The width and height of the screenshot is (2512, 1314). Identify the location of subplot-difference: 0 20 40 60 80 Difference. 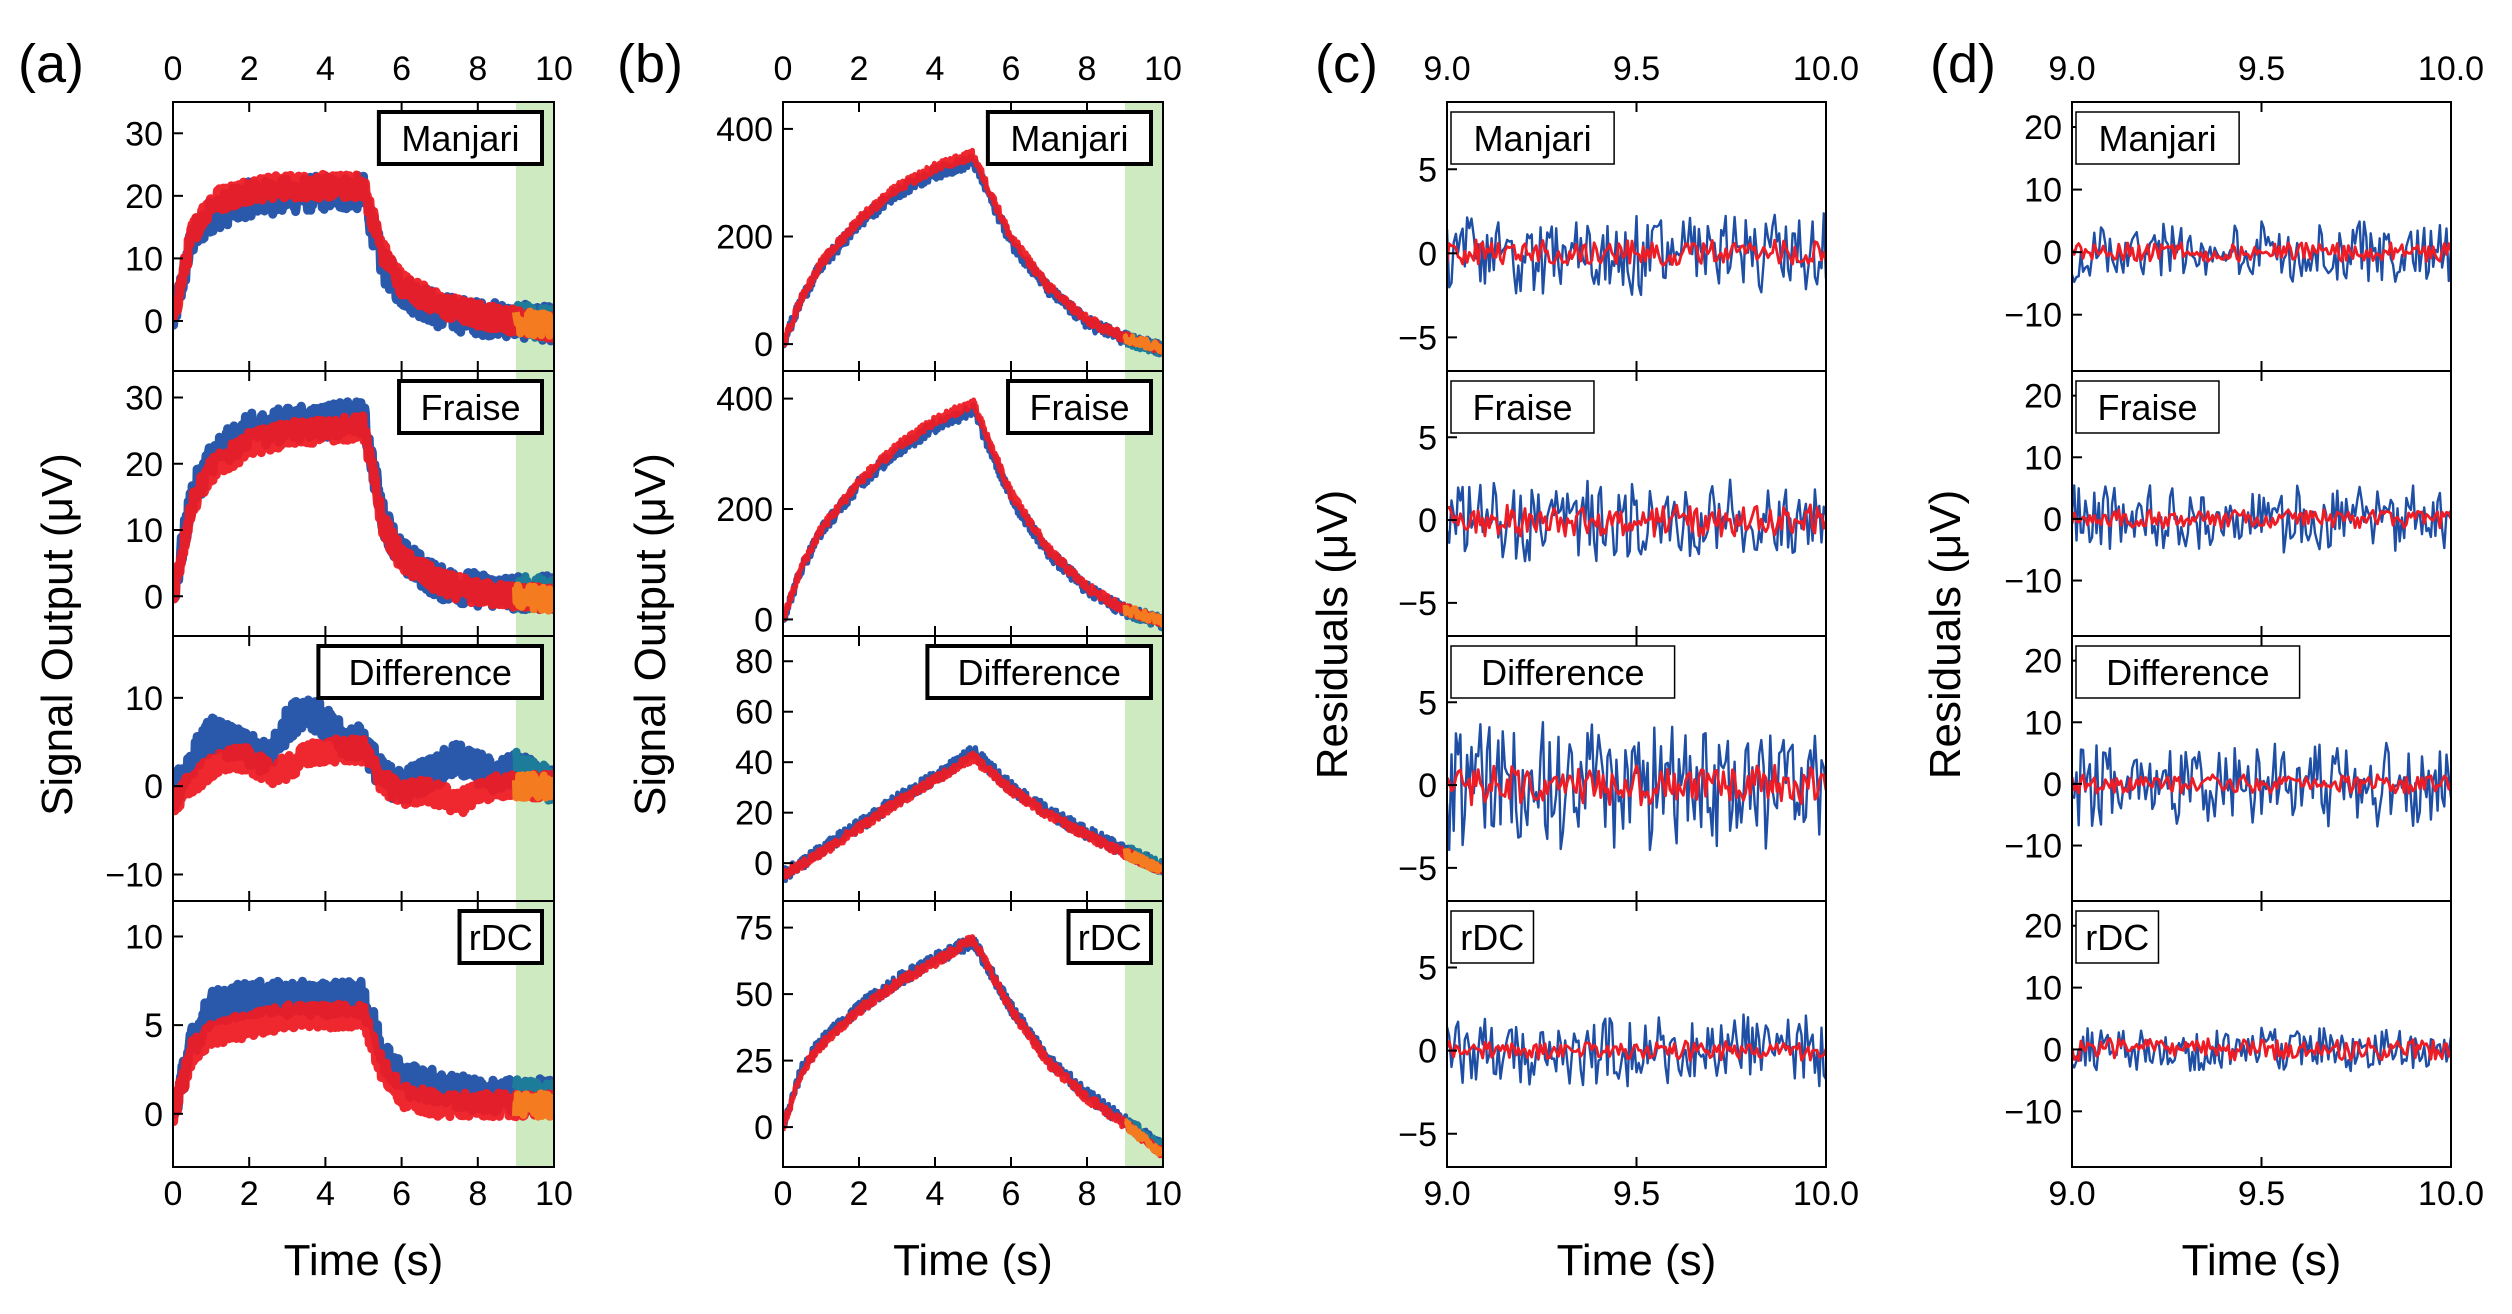
(949, 768).